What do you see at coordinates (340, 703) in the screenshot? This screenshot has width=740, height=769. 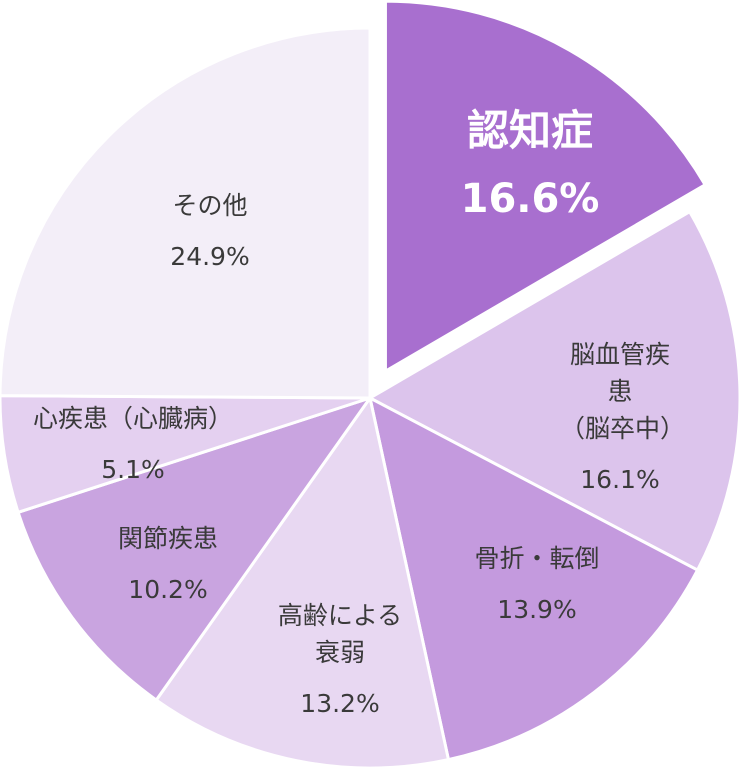 I see `value-label: 13.2%` at bounding box center [340, 703].